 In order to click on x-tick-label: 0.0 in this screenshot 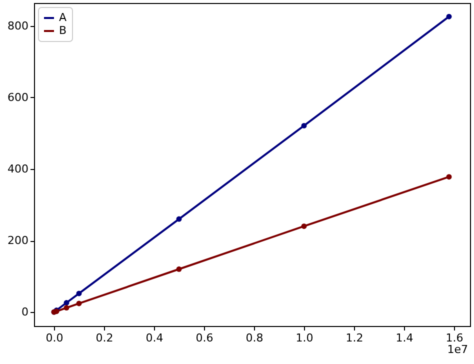, I will do `click(55, 338)`.